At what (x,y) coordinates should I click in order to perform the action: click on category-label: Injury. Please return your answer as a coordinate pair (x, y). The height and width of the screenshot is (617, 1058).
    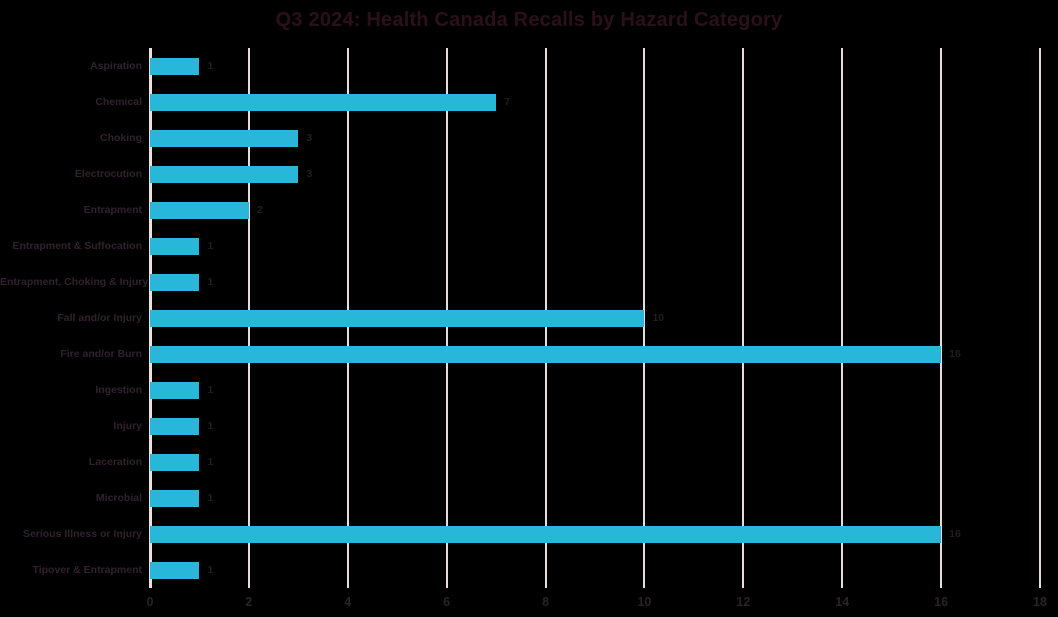
    Looking at the image, I should click on (127, 425).